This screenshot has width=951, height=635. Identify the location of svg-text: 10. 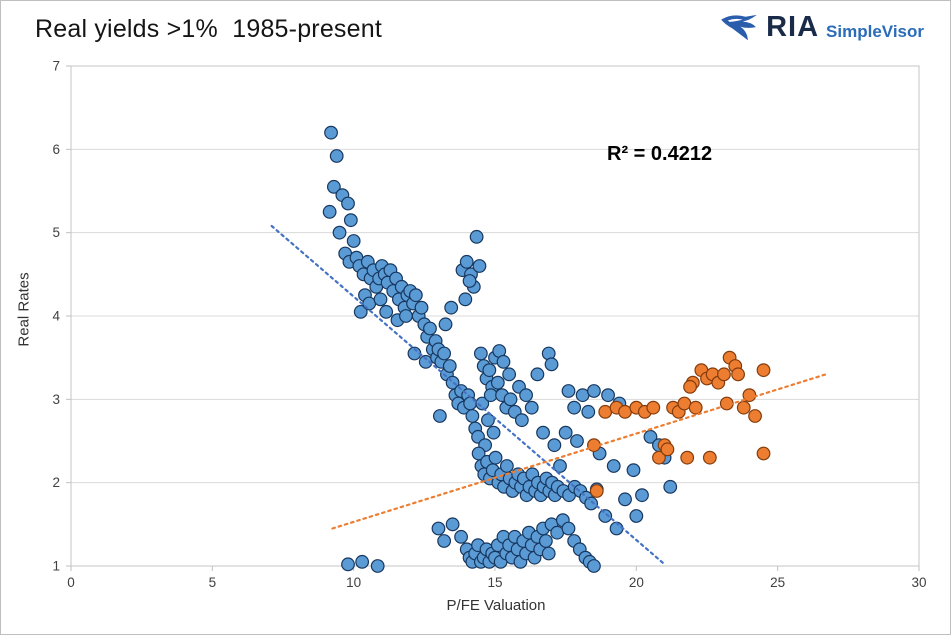
(353, 582).